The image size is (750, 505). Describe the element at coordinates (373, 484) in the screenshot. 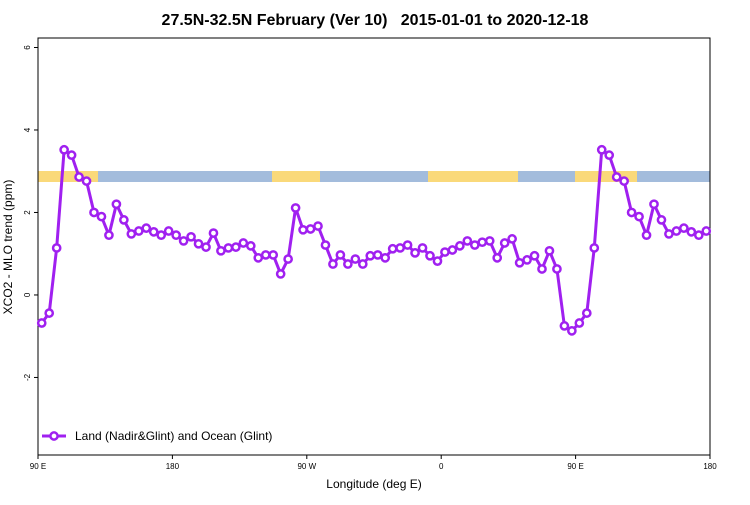

I see `x-axis-label: Longitude (deg E)` at that location.